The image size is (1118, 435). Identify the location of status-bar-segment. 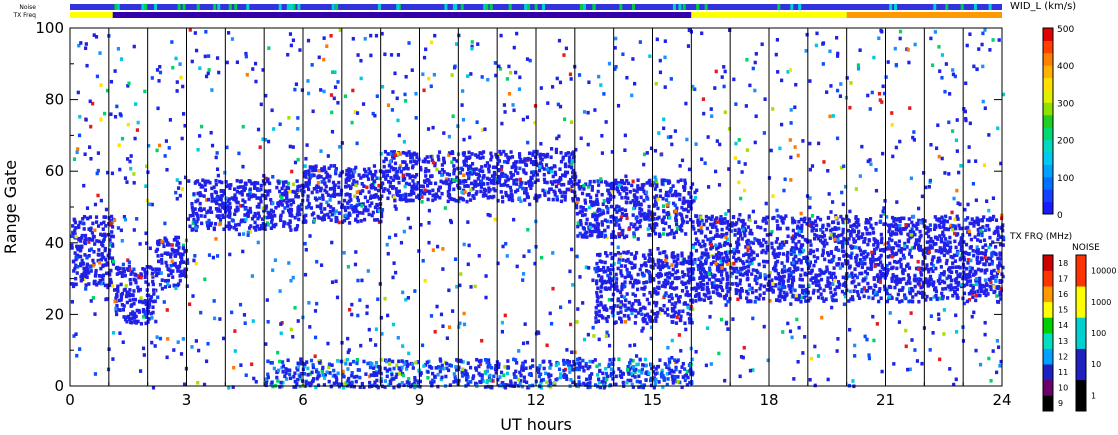
(379, 7).